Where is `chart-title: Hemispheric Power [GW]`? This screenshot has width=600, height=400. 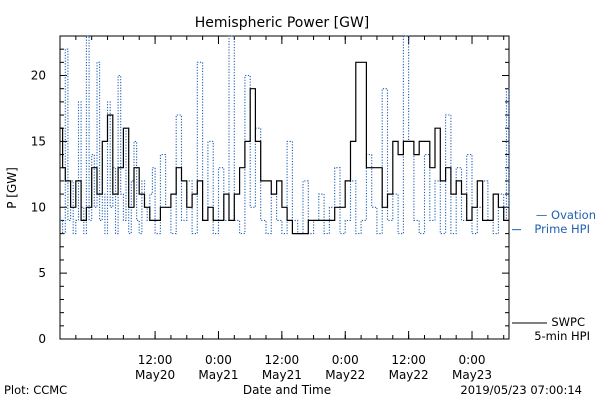 chart-title: Hemispheric Power [GW] is located at coordinates (282, 23).